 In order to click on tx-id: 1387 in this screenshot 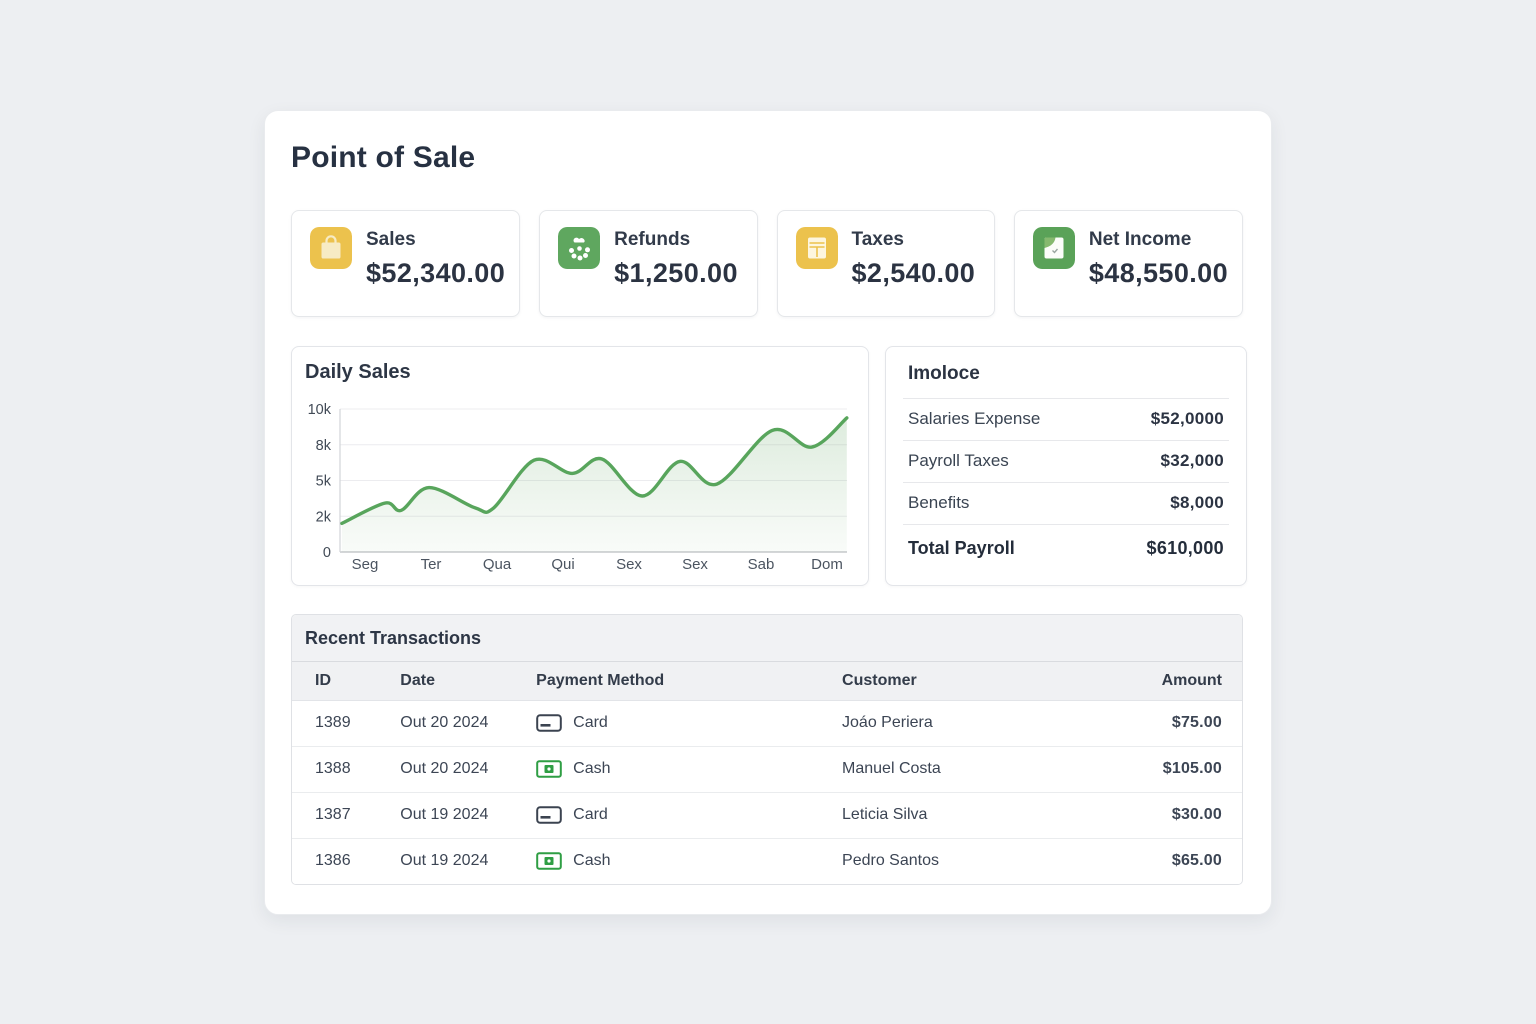, I will do `click(346, 815)`.